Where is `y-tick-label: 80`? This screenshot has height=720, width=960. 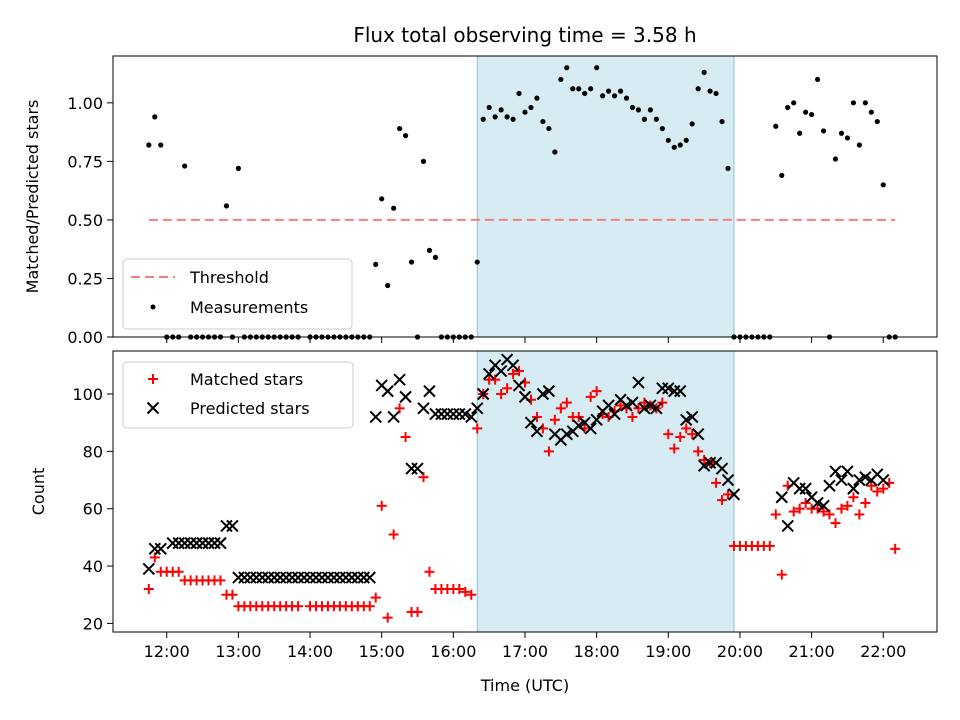
y-tick-label: 80 is located at coordinates (93, 451).